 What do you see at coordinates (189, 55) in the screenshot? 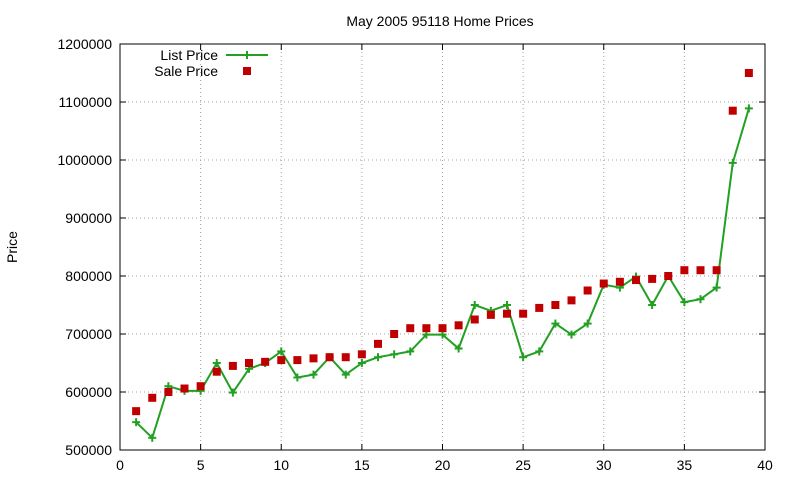
I see `legend-label: List Price` at bounding box center [189, 55].